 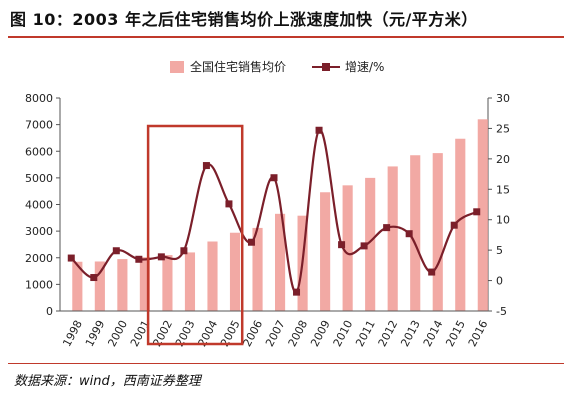 I want to click on y-tick-label-left: 2000, so click(x=39, y=258).